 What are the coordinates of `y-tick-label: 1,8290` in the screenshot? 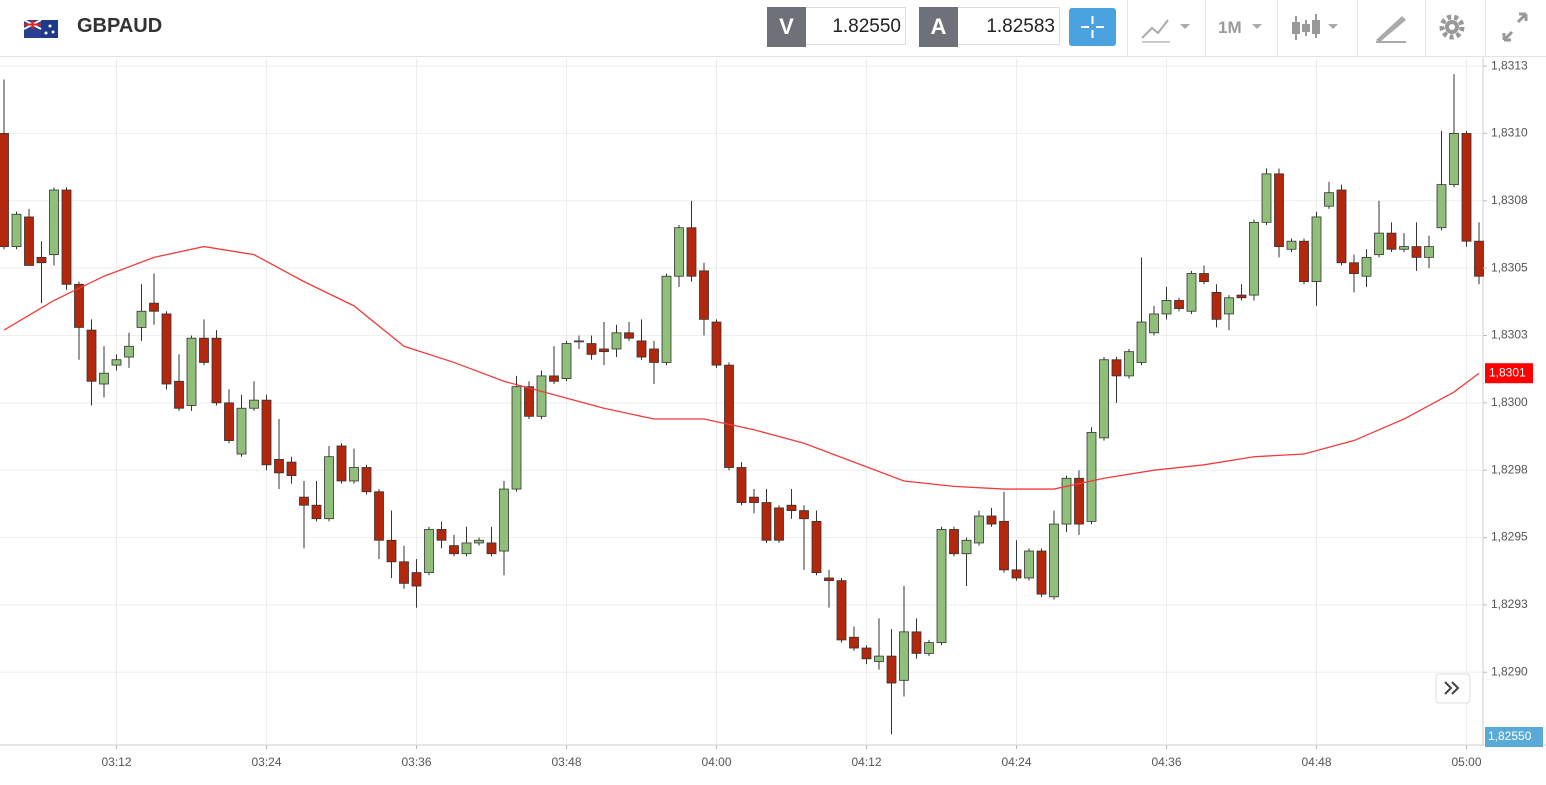 It's located at (1509, 671).